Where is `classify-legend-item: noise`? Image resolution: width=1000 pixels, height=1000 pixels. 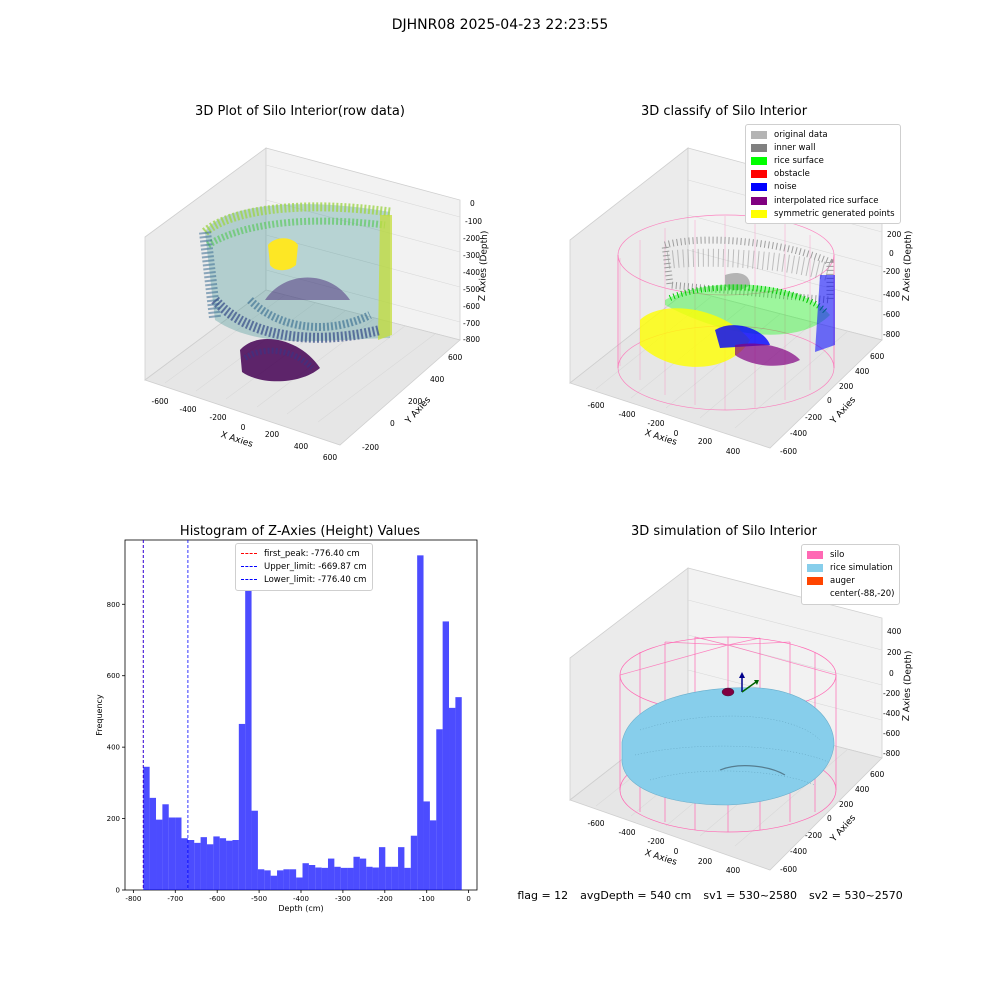 classify-legend-item: noise is located at coordinates (823, 187).